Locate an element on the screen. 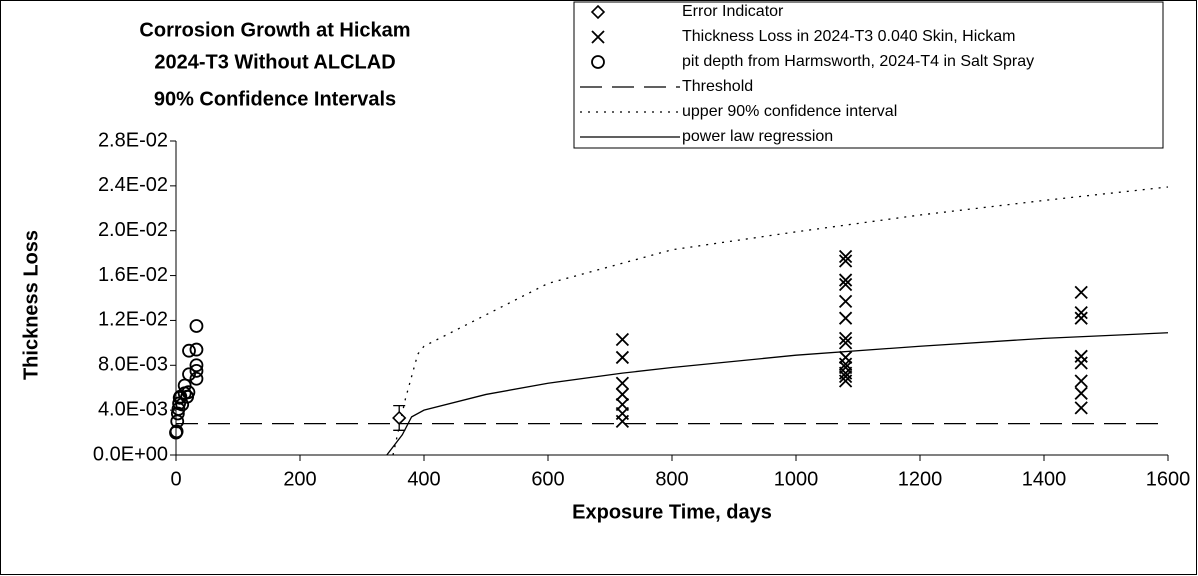 The width and height of the screenshot is (1198, 576). x-tick-label: 400 is located at coordinates (423, 479).